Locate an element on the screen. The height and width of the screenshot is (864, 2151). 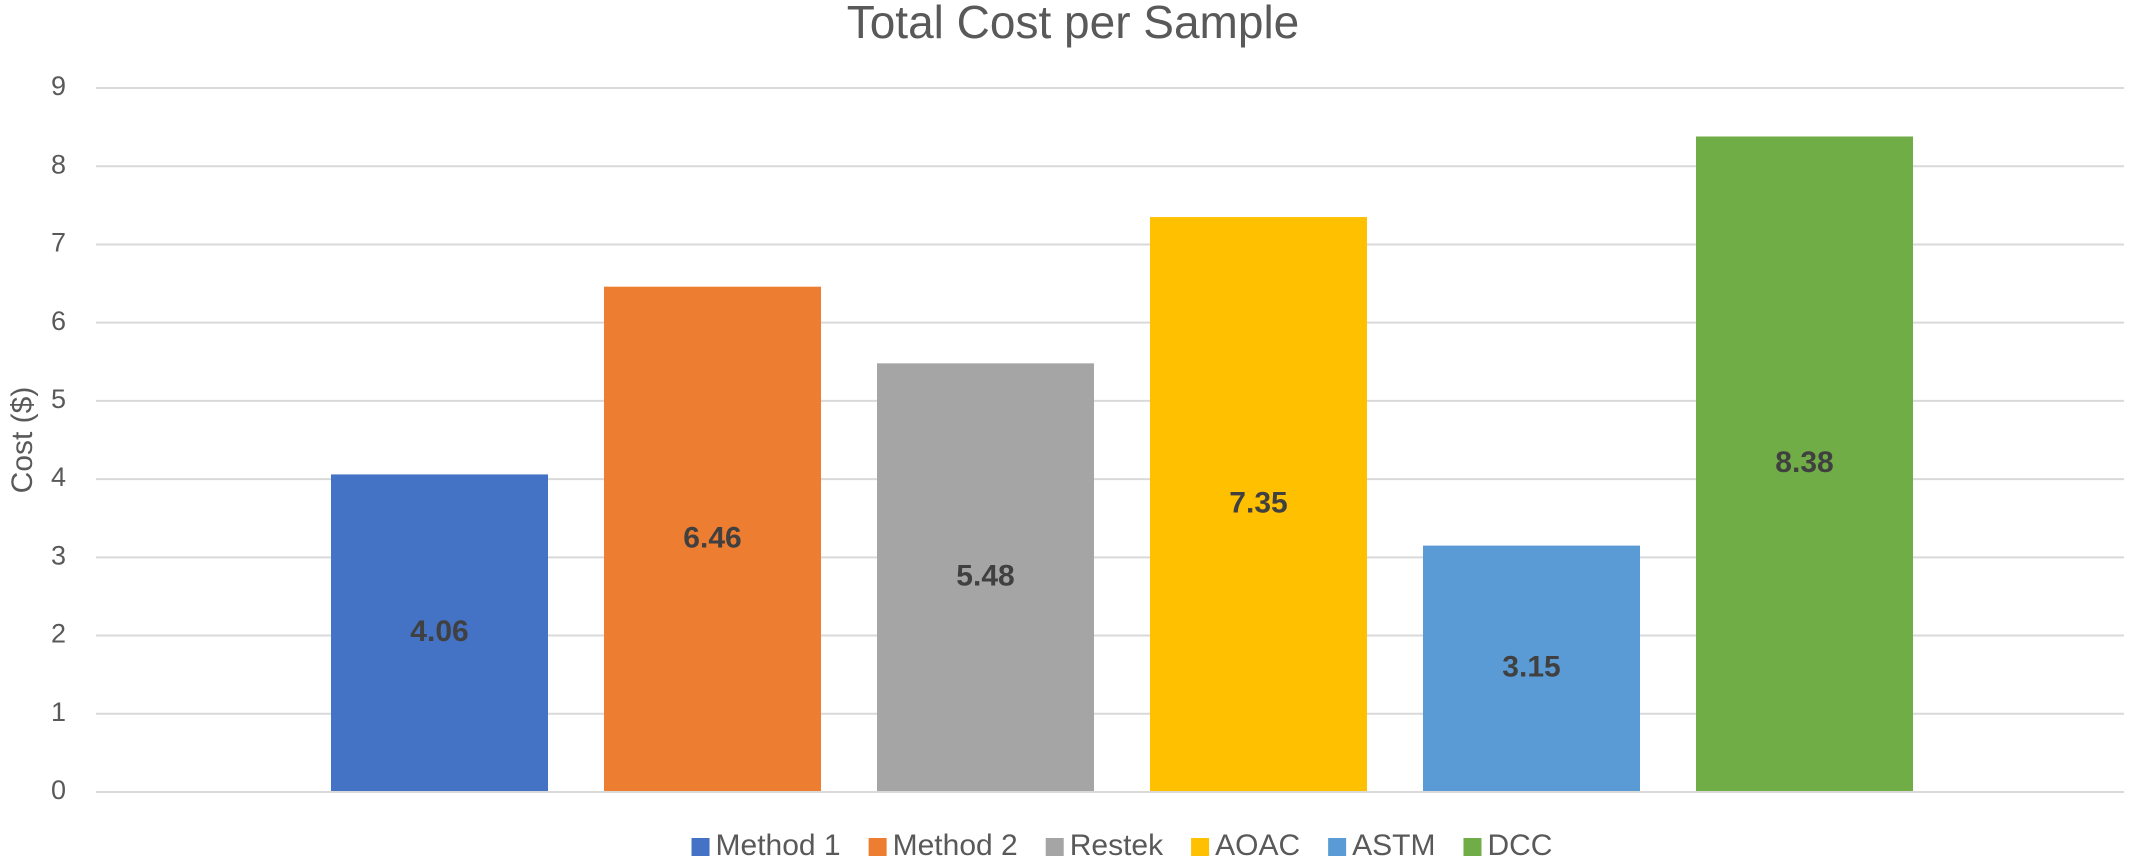
data-label: 4.06 is located at coordinates (439, 631).